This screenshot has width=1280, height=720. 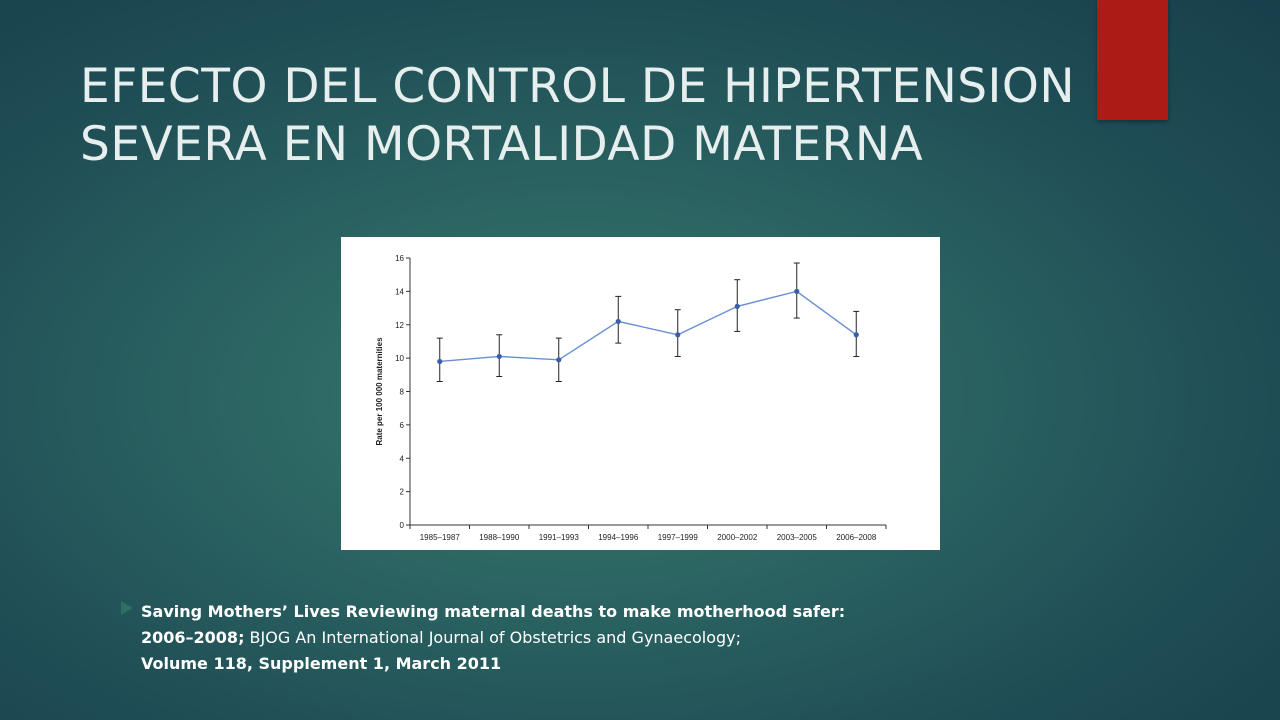 I want to click on y-tick-label: 4, so click(x=402, y=458).